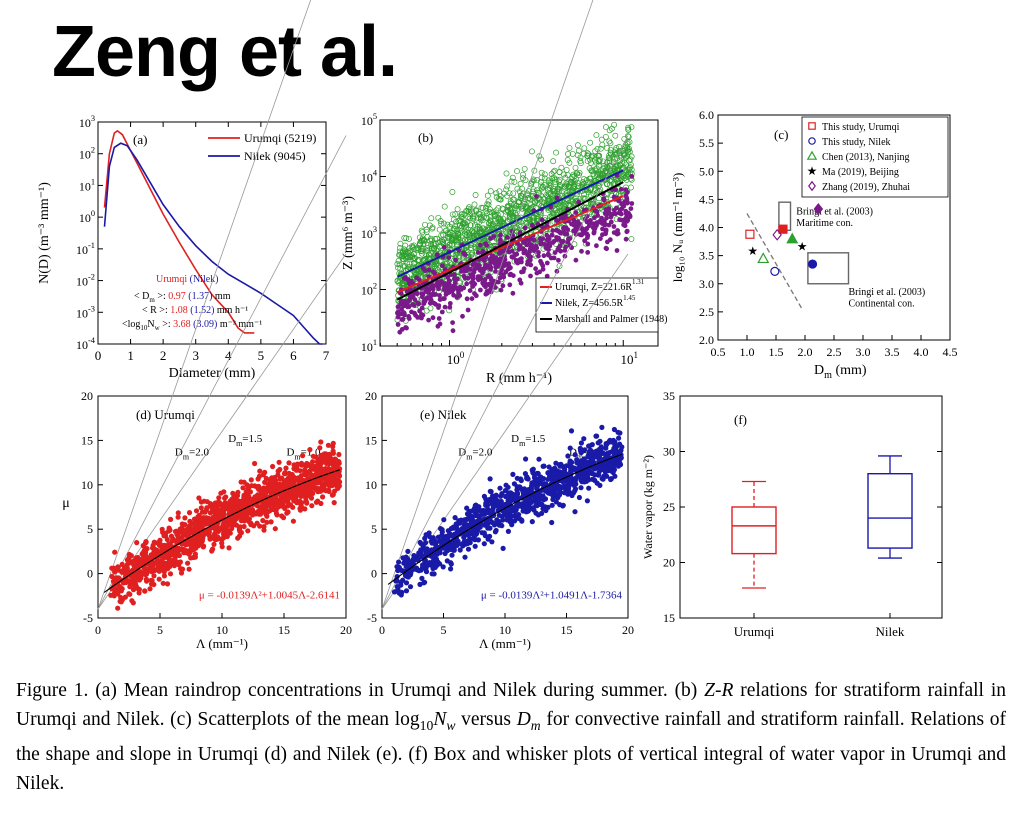 This screenshot has width=1022, height=826. Describe the element at coordinates (86, 344) in the screenshot. I see `tick-label: 10-4` at that location.